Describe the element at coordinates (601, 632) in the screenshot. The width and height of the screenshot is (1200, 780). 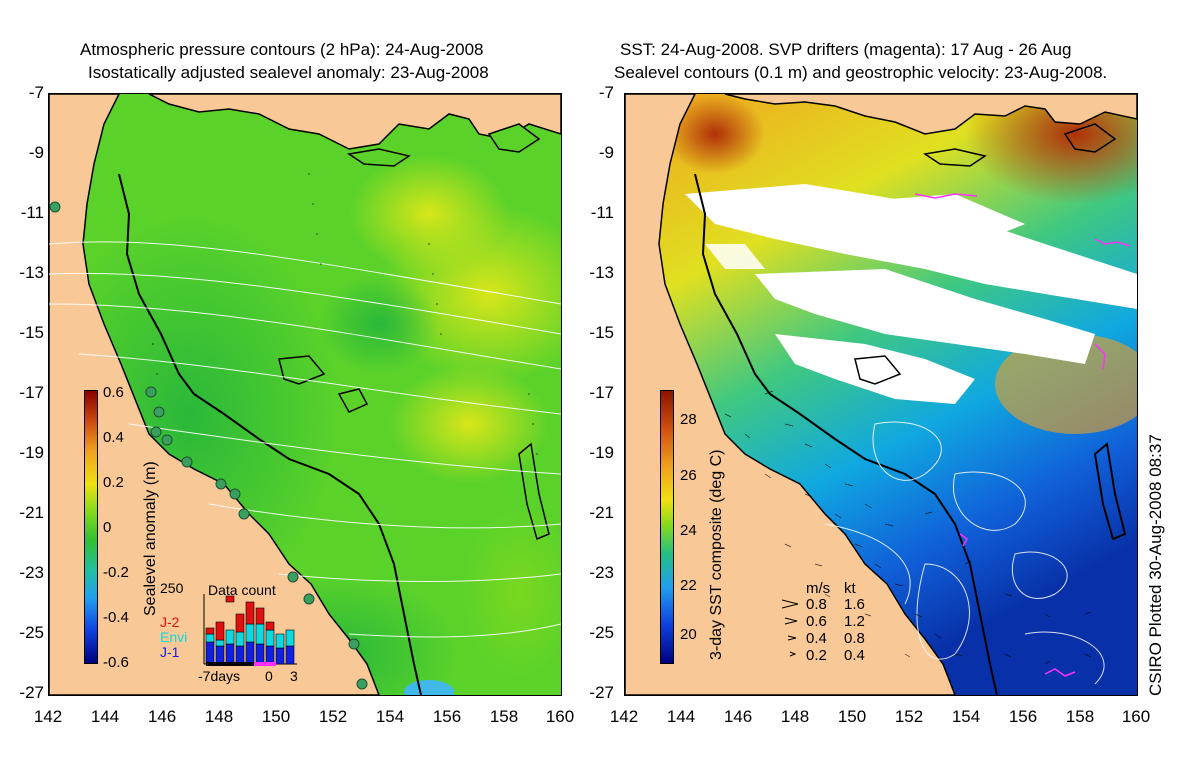
I see `right-lat-tick-9: -25` at that location.